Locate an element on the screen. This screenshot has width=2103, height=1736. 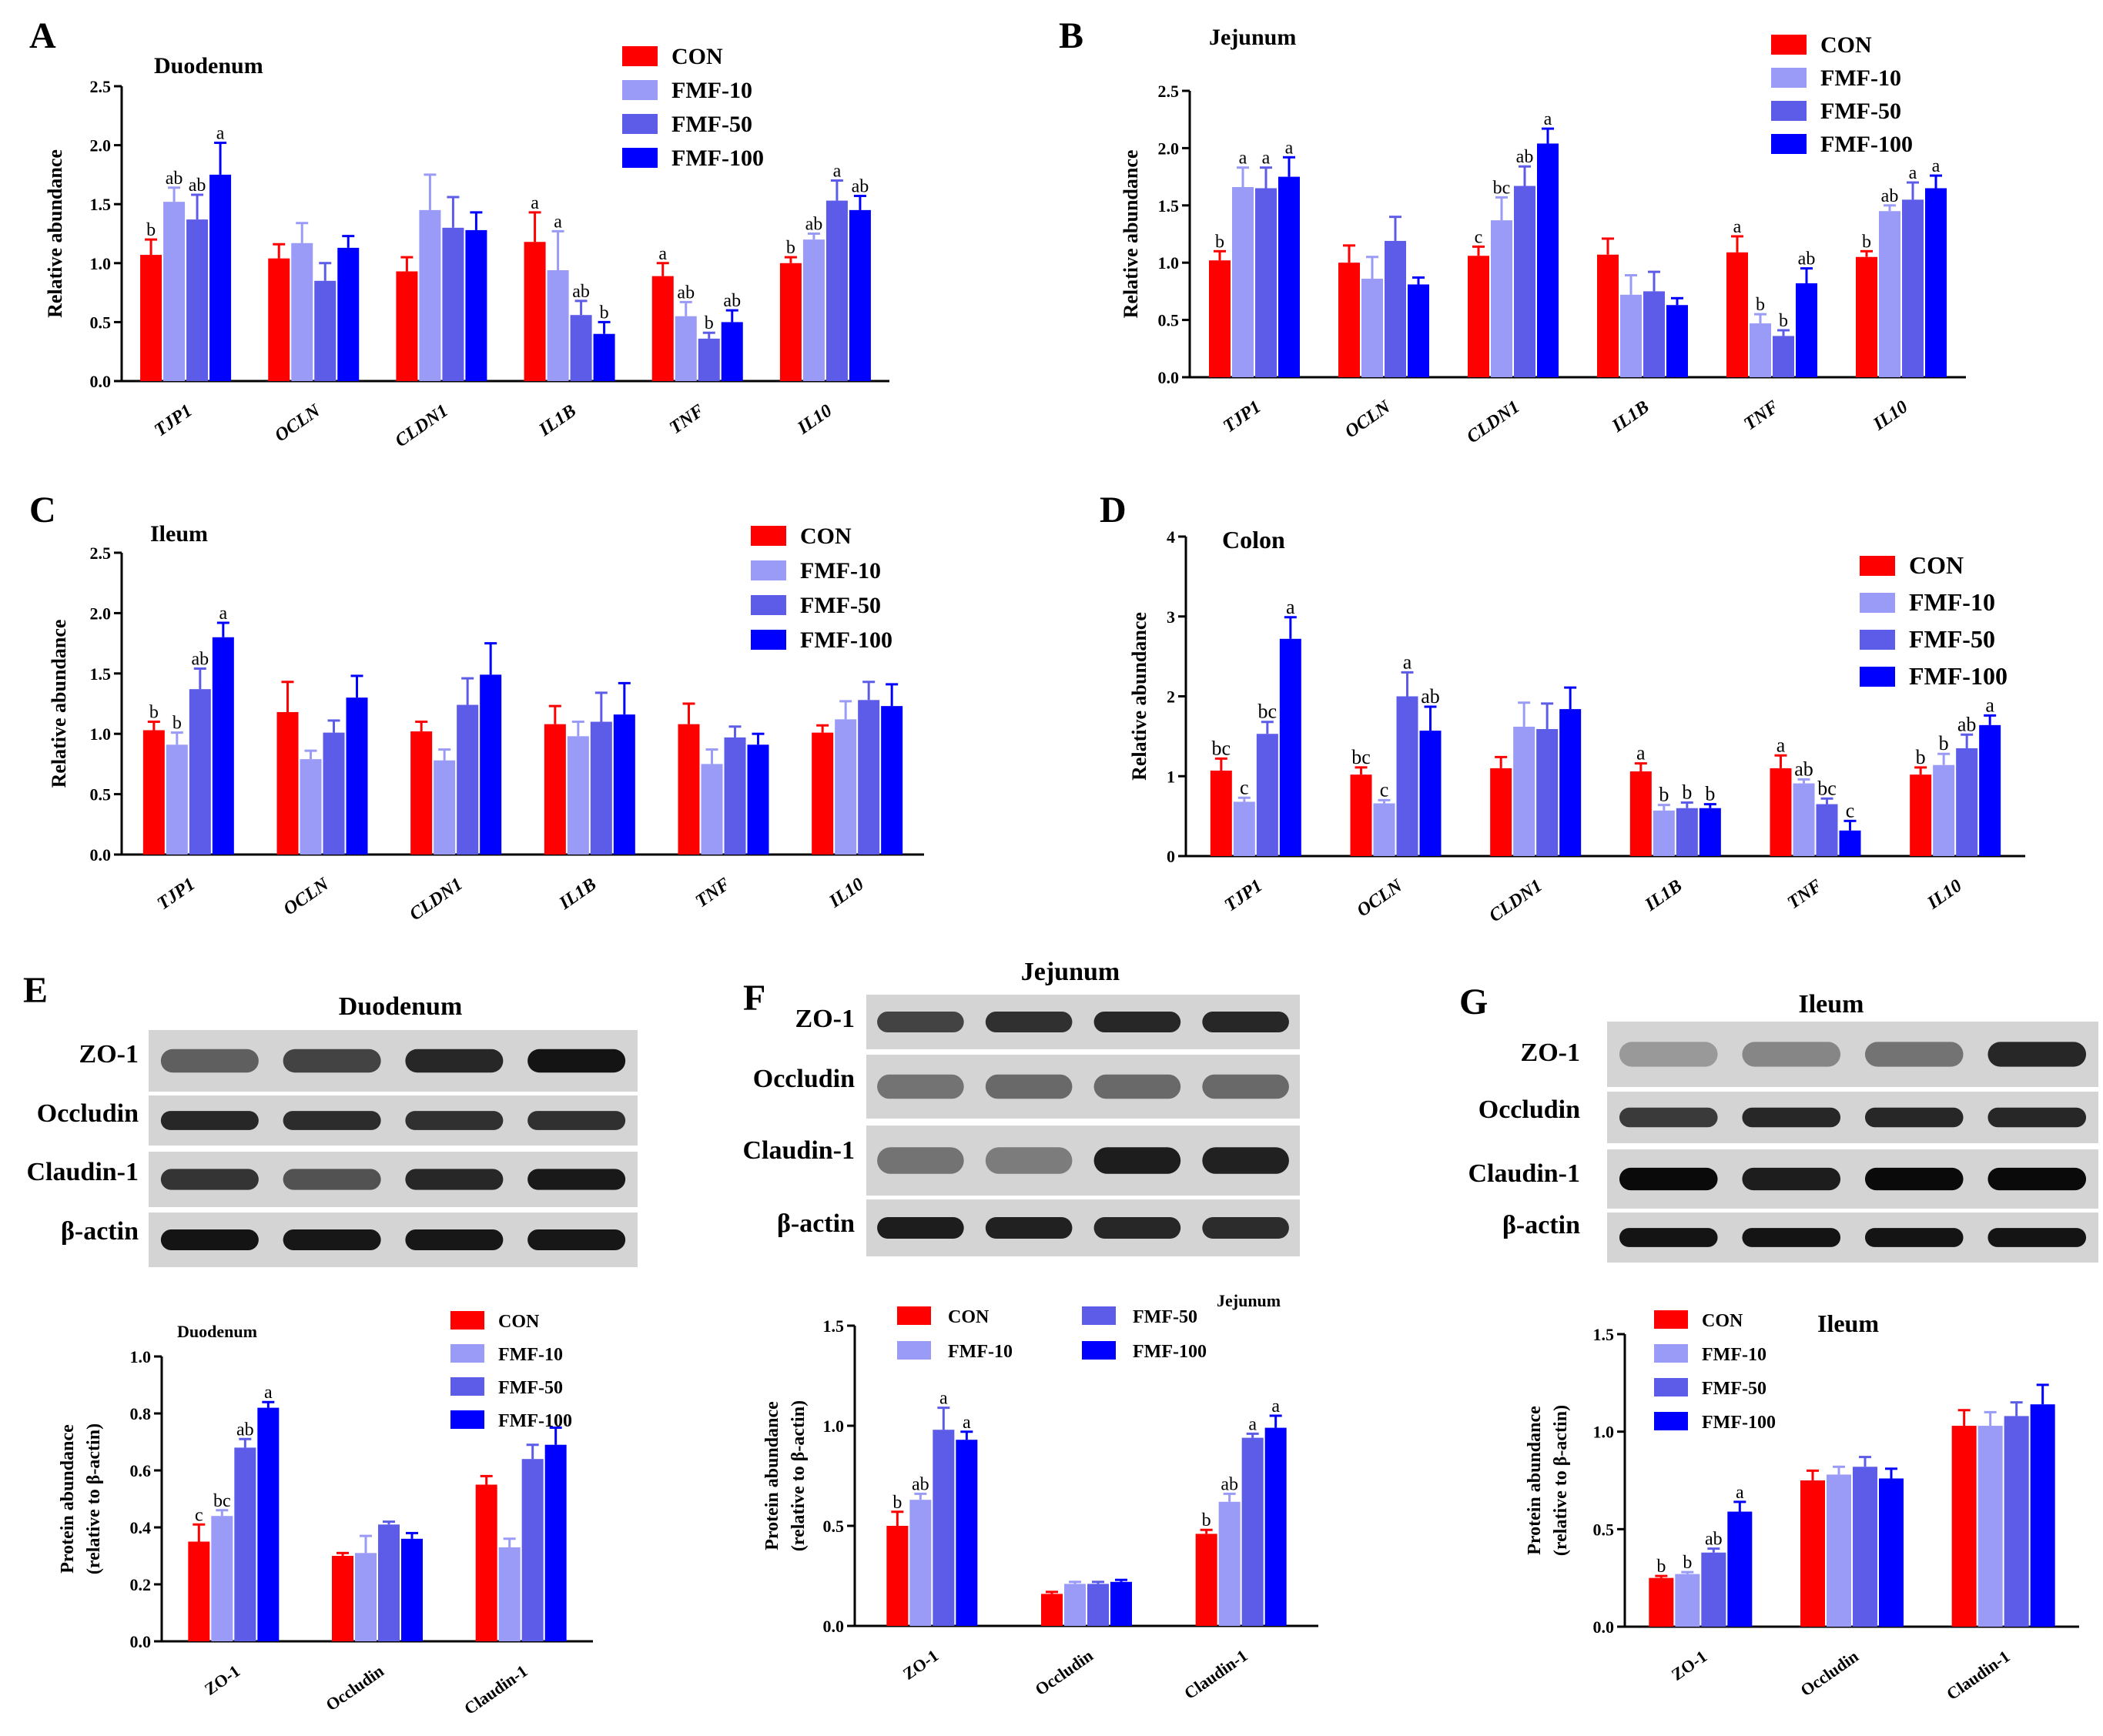
bar-con-il10 is located at coordinates (1866, 316).